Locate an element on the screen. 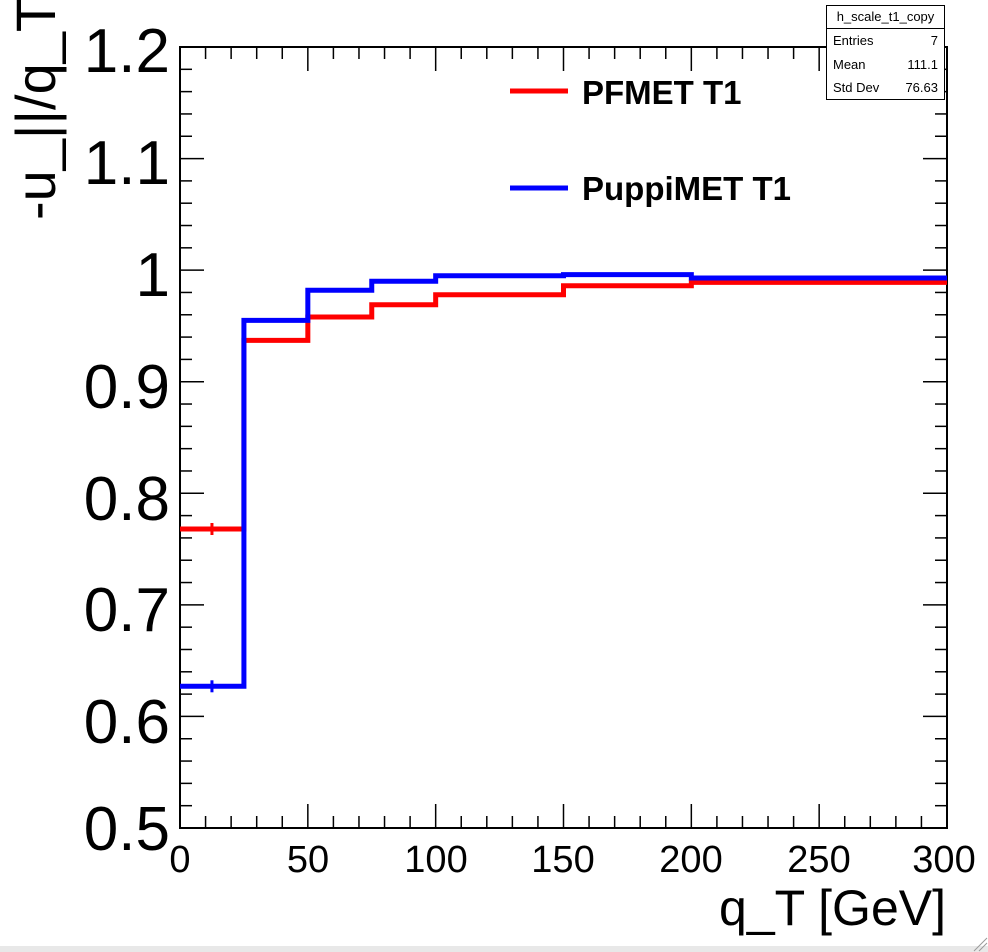 The width and height of the screenshot is (988, 952). x-tick-label: 200 is located at coordinates (690, 860).